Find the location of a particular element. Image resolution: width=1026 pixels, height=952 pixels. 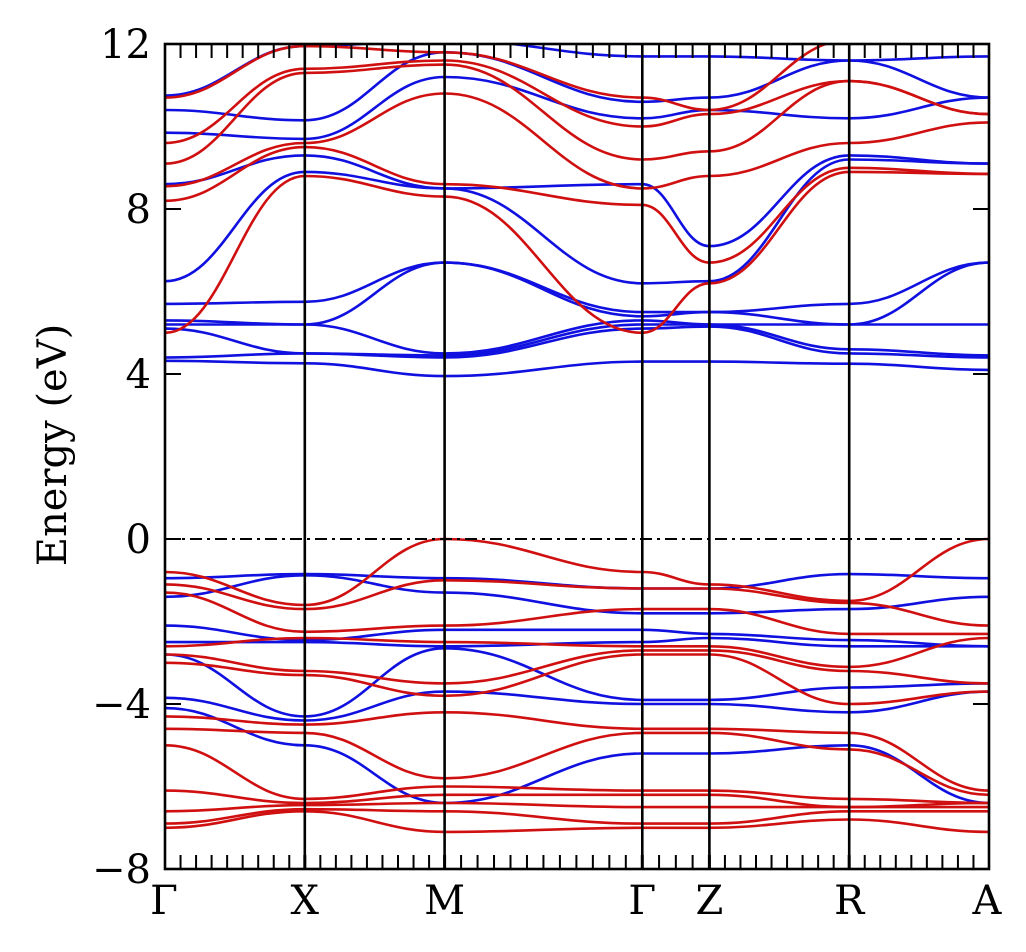

k-point-label: A is located at coordinates (987, 901).